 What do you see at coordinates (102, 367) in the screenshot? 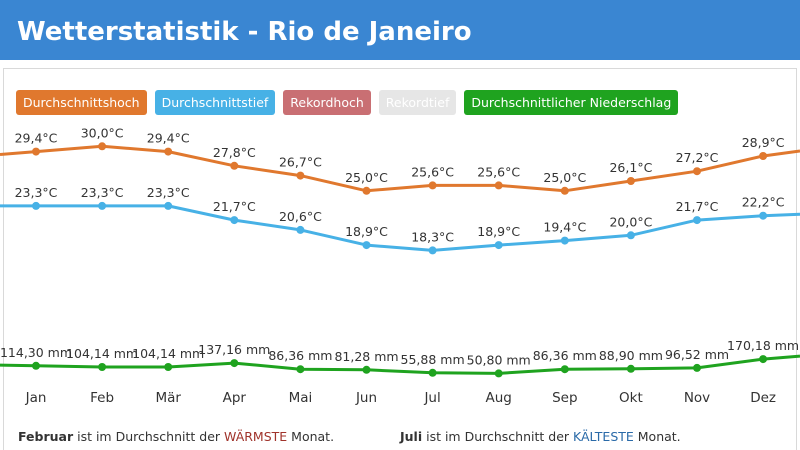
I see `point-niederschlag-Feb` at bounding box center [102, 367].